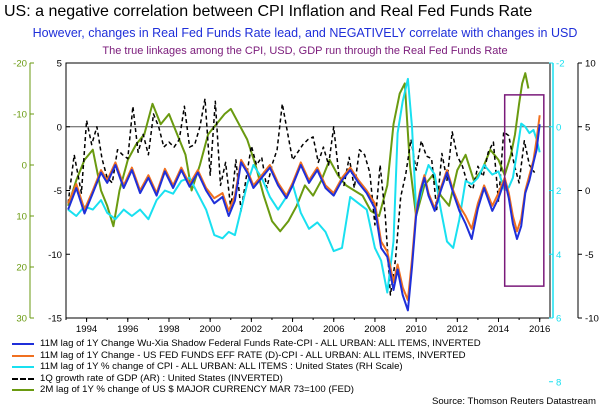  Describe the element at coordinates (55, 319) in the screenshot. I see `main-y-tick-label: -15` at that location.